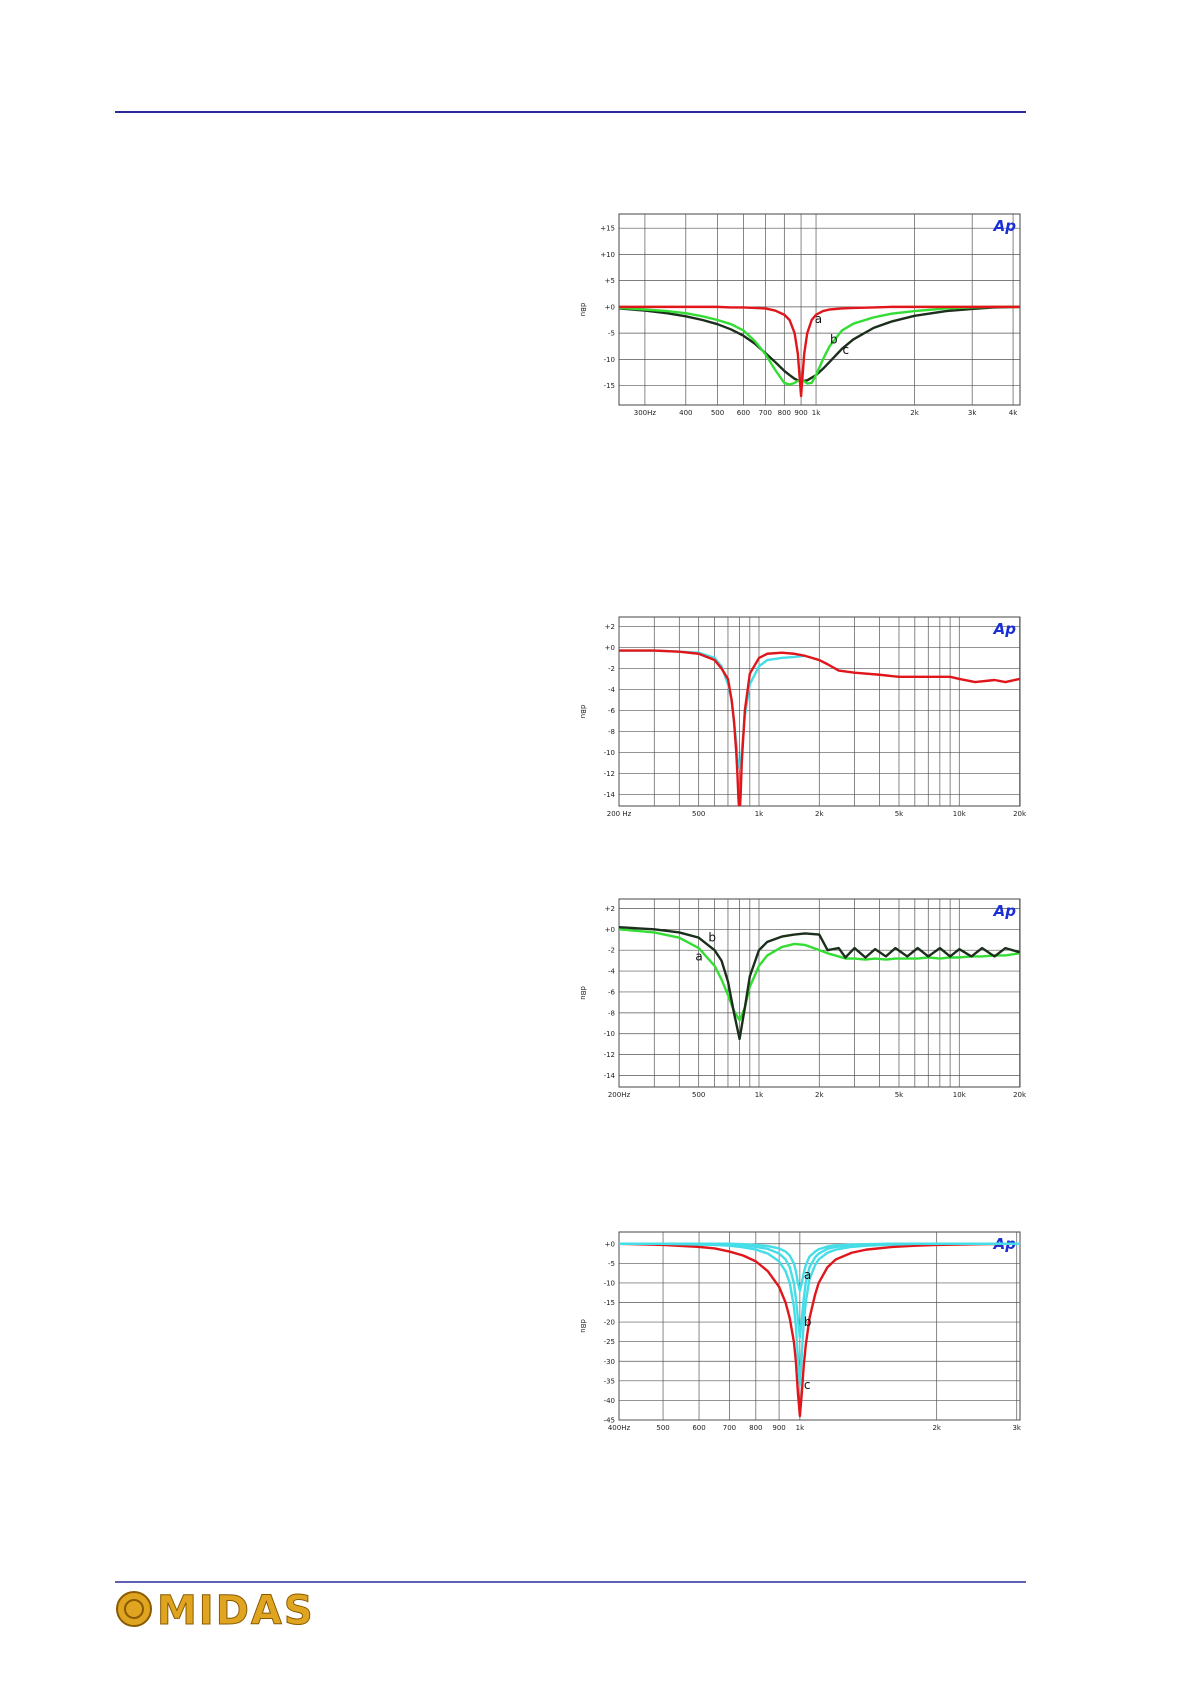 Image resolution: width=1190 pixels, height=1689 pixels. I want to click on x-tick-label: 200Hz, so click(619, 1095).